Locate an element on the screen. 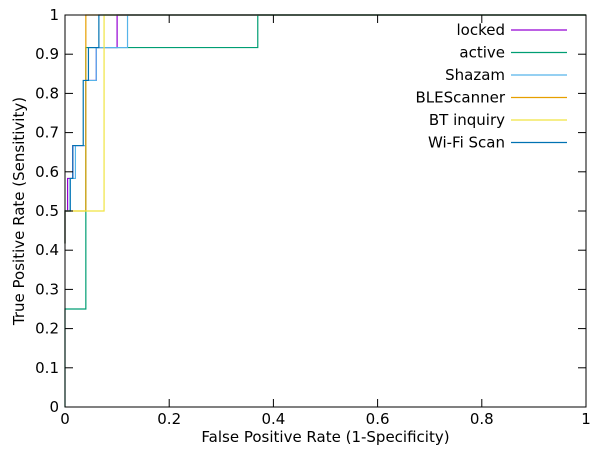  y-tick-label: 0.7 is located at coordinates (47, 133).